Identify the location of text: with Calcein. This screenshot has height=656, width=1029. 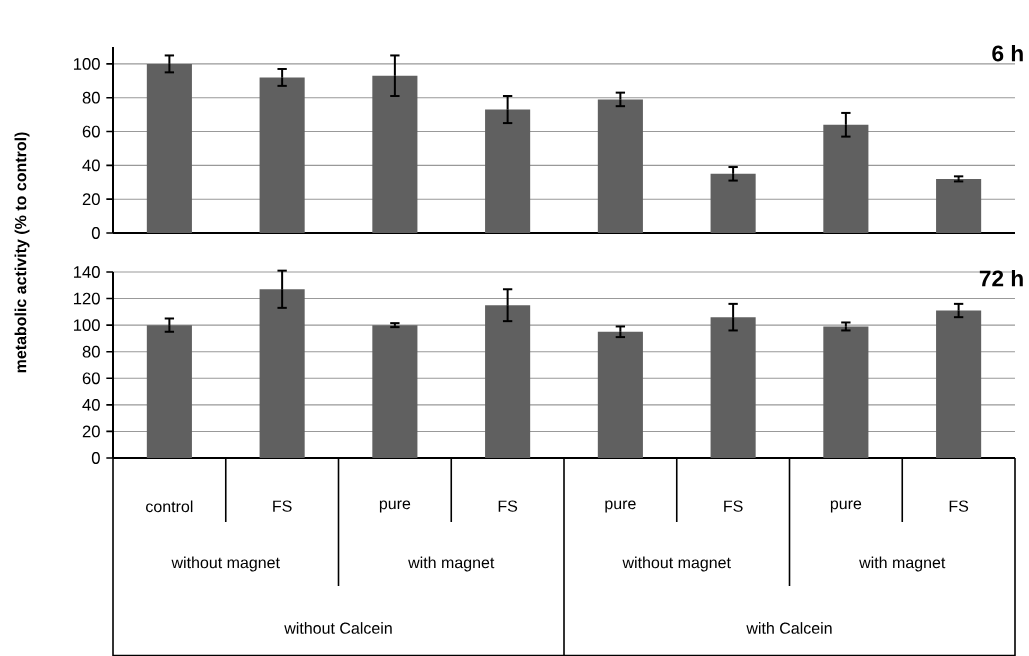
(789, 628).